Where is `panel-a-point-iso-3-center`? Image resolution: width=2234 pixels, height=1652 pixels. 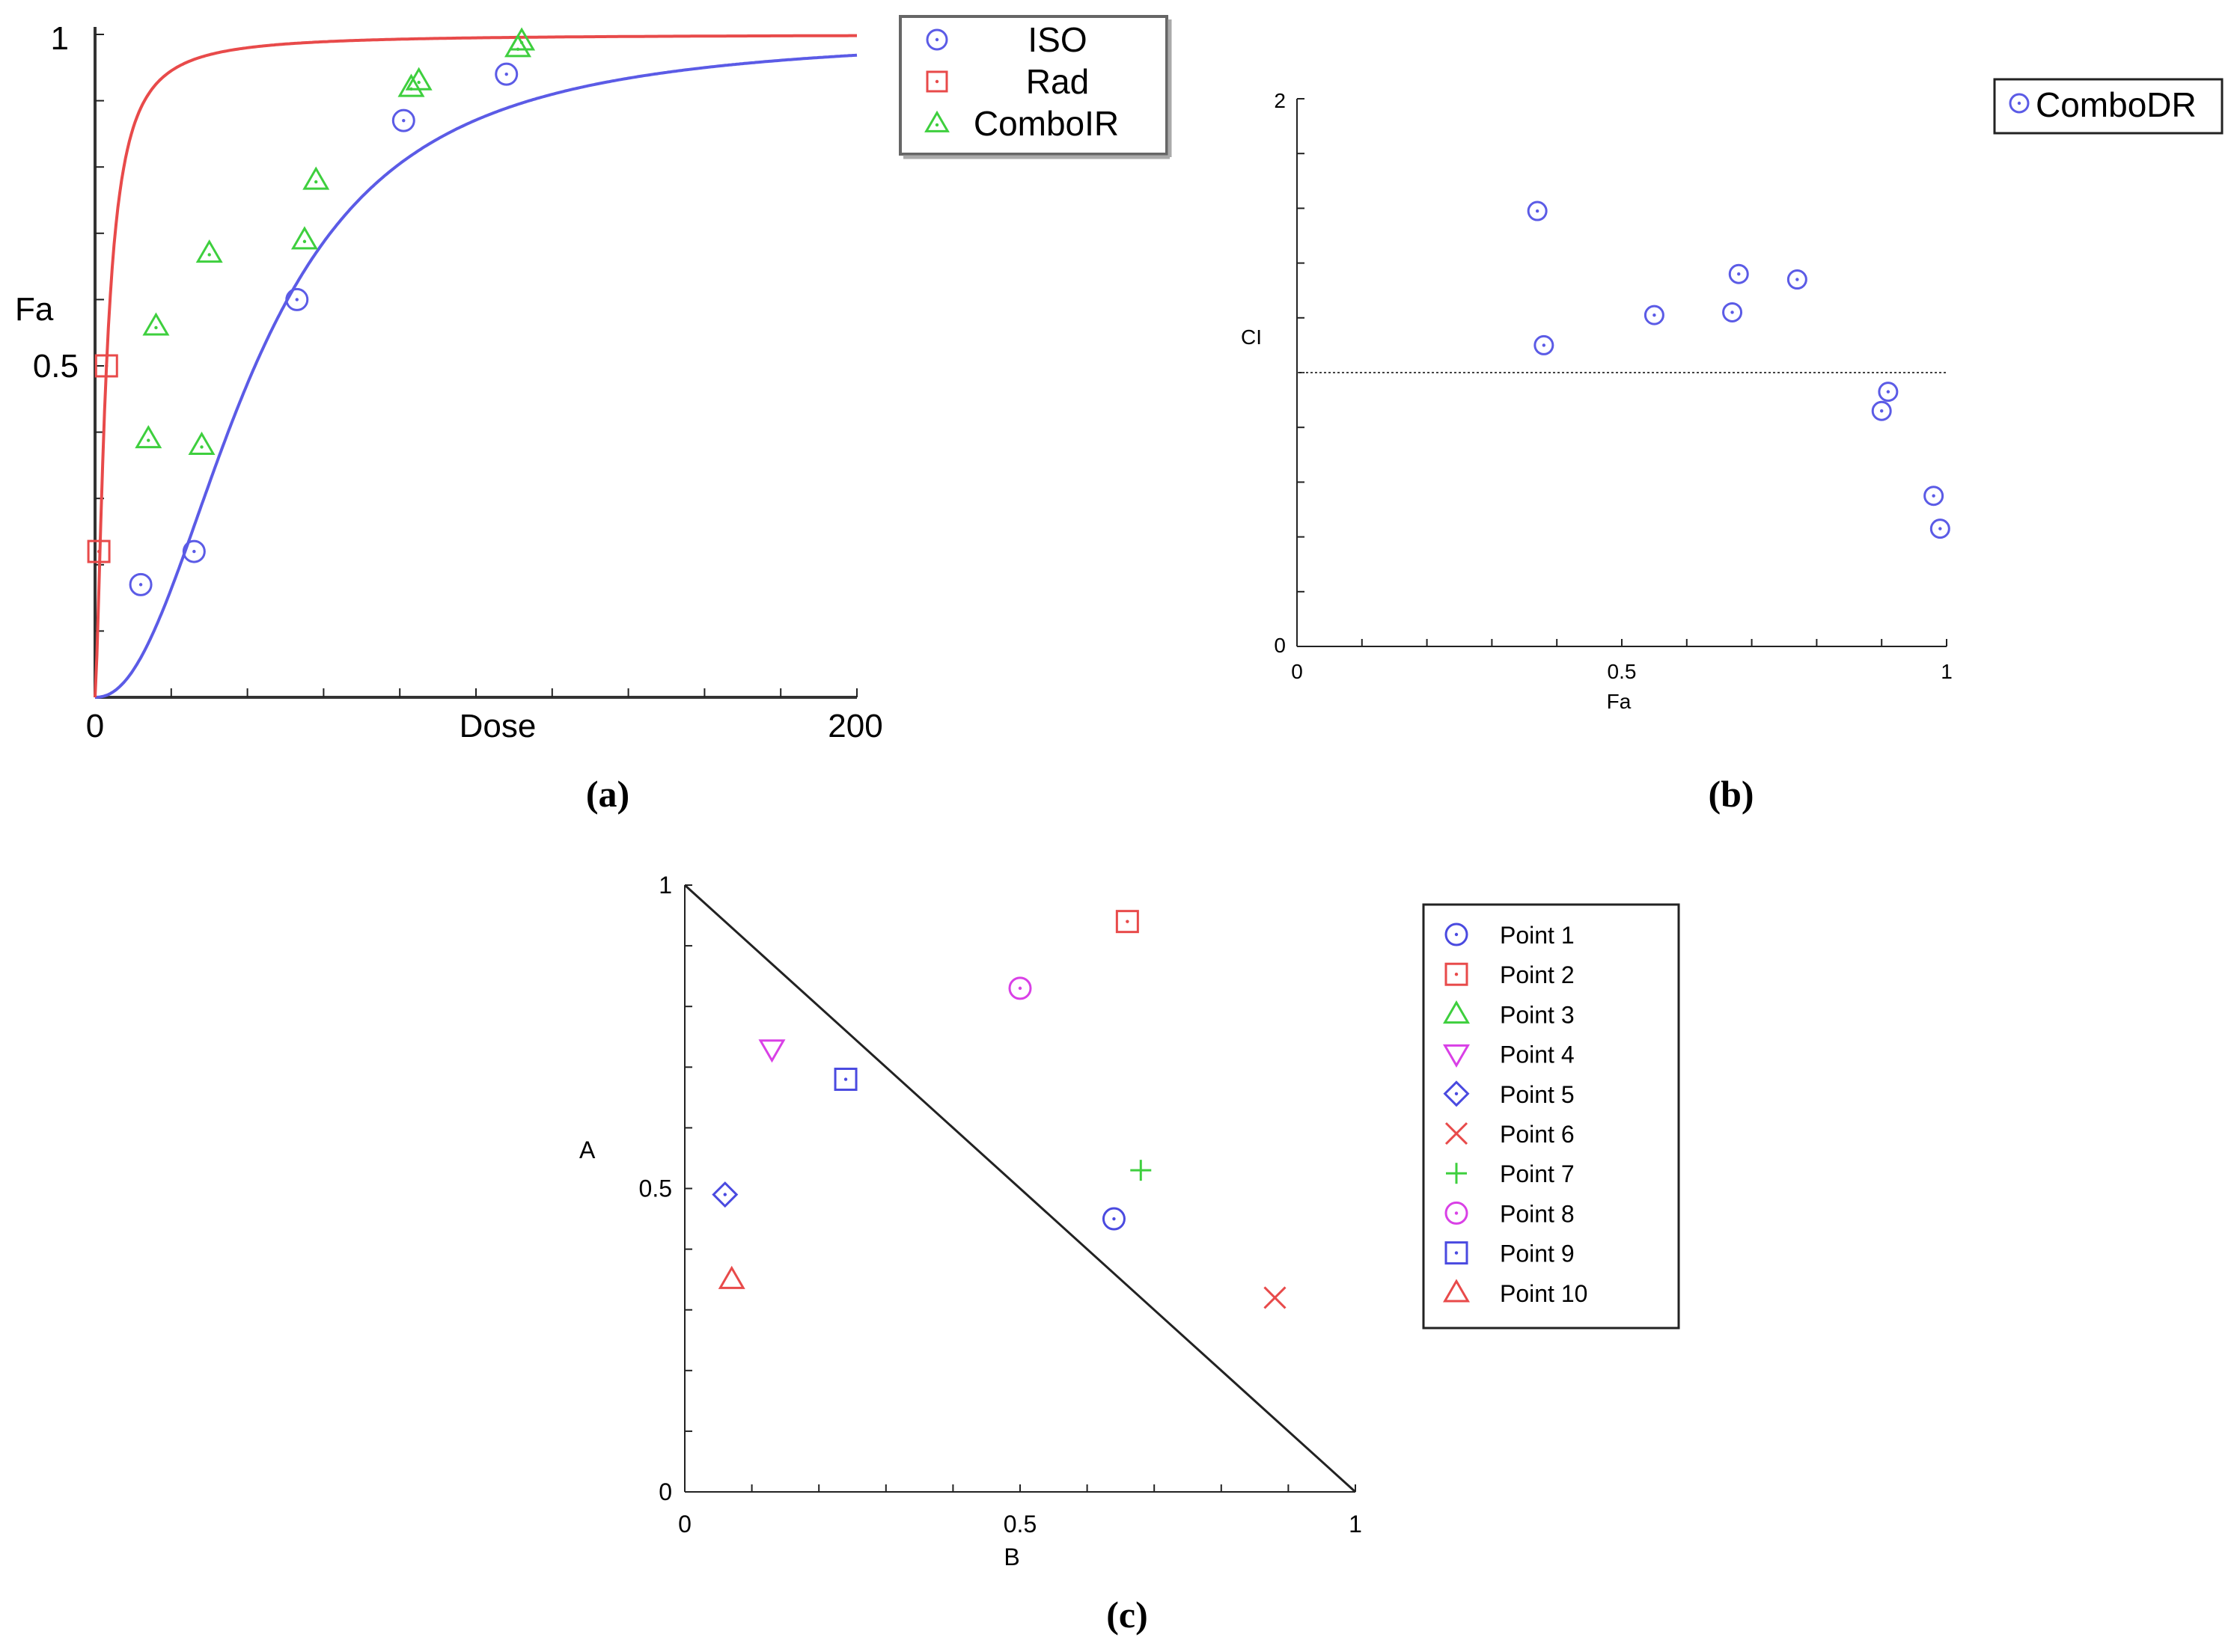 panel-a-point-iso-3-center is located at coordinates (297, 300).